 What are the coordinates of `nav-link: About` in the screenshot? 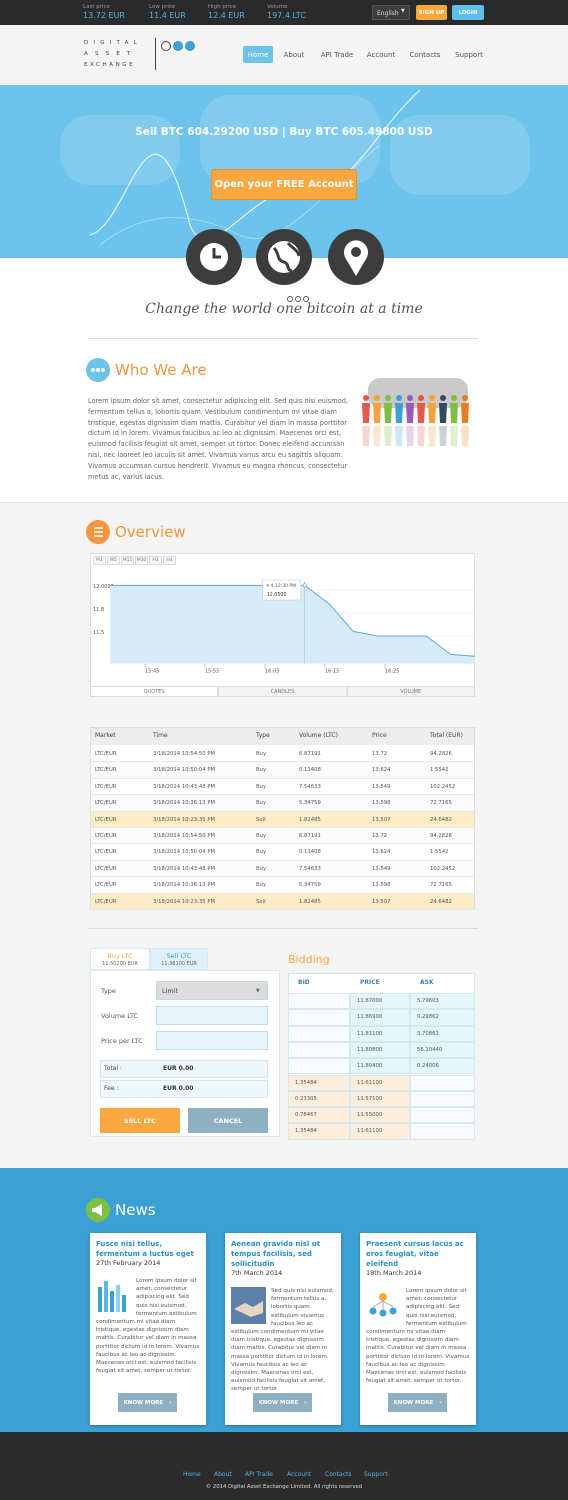 It's located at (294, 54).